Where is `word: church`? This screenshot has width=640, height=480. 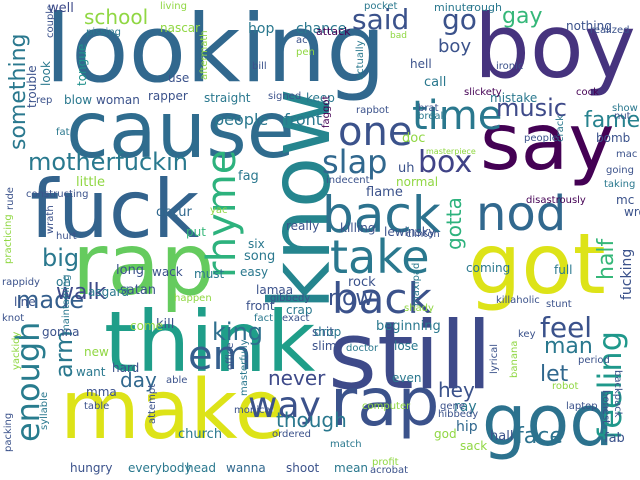
word: church is located at coordinates (200, 434).